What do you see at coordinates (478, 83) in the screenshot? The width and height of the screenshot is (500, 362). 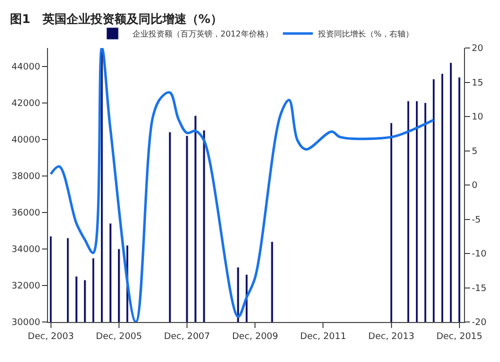 I see `y2-tick-label: 15` at bounding box center [478, 83].